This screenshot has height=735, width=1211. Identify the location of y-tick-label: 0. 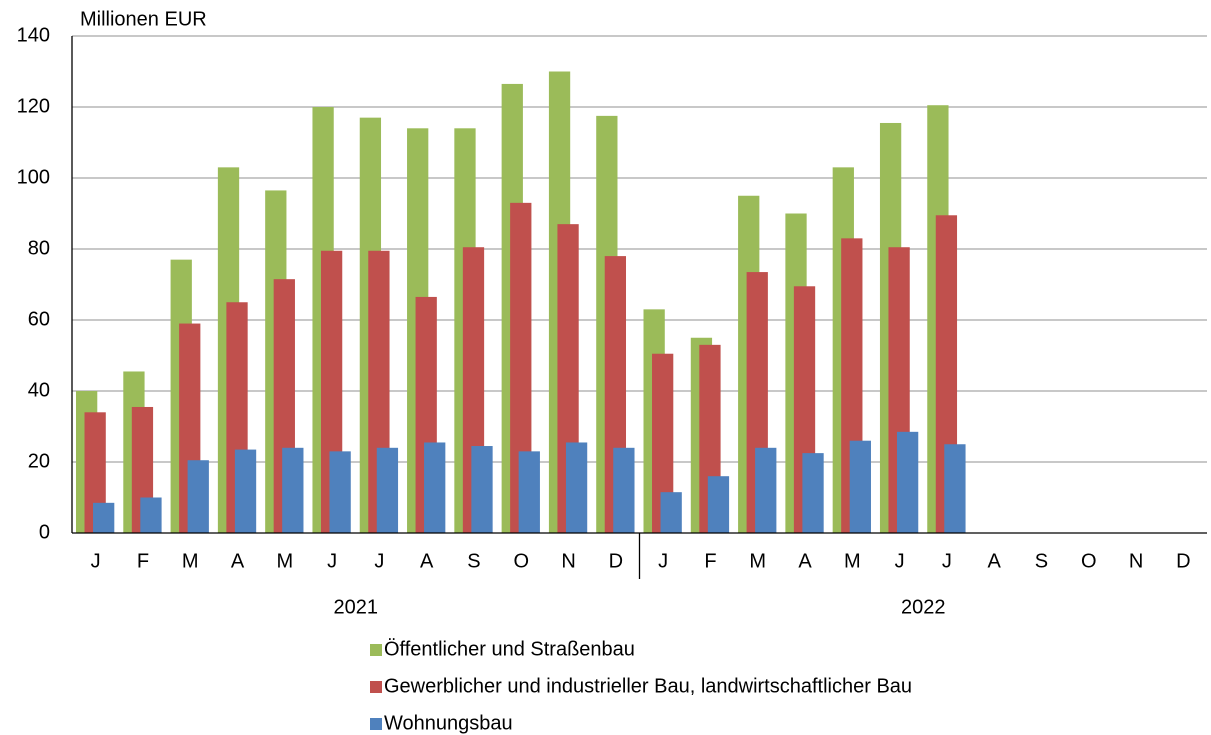
(44, 532).